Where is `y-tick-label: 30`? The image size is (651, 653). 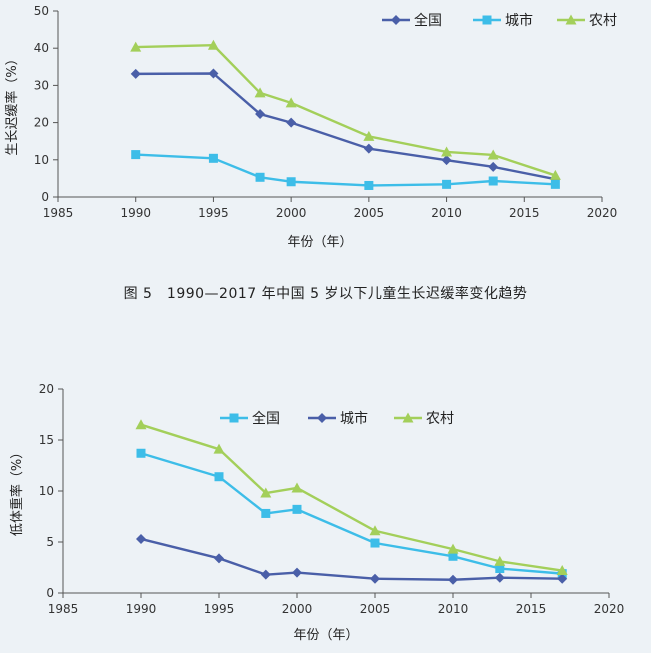
y-tick-label: 30 is located at coordinates (41, 85).